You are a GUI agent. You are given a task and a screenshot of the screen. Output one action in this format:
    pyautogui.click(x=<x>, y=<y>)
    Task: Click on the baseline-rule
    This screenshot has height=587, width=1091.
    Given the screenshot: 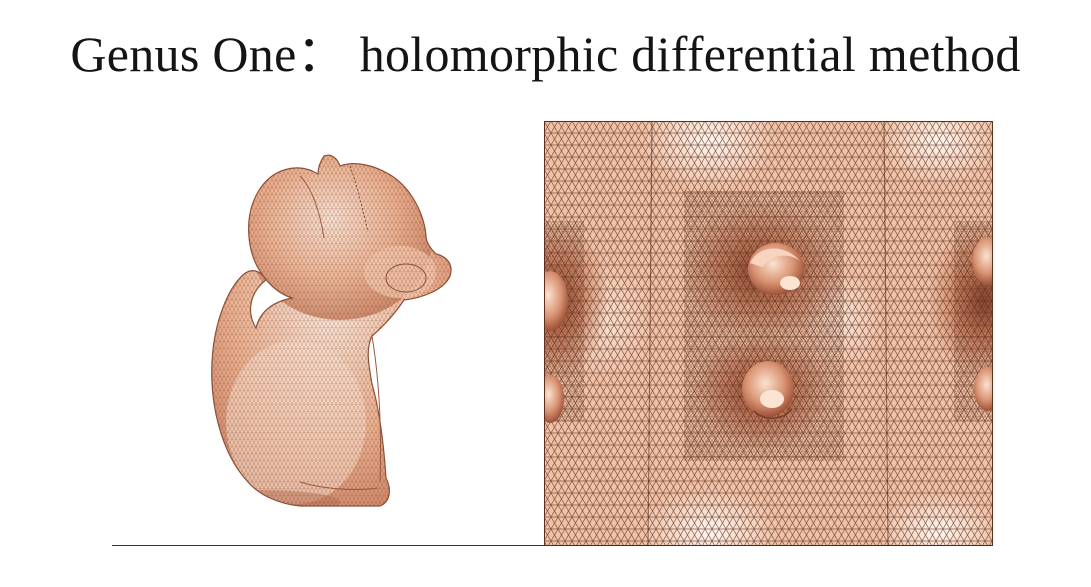 What is the action you would take?
    pyautogui.click(x=552, y=545)
    